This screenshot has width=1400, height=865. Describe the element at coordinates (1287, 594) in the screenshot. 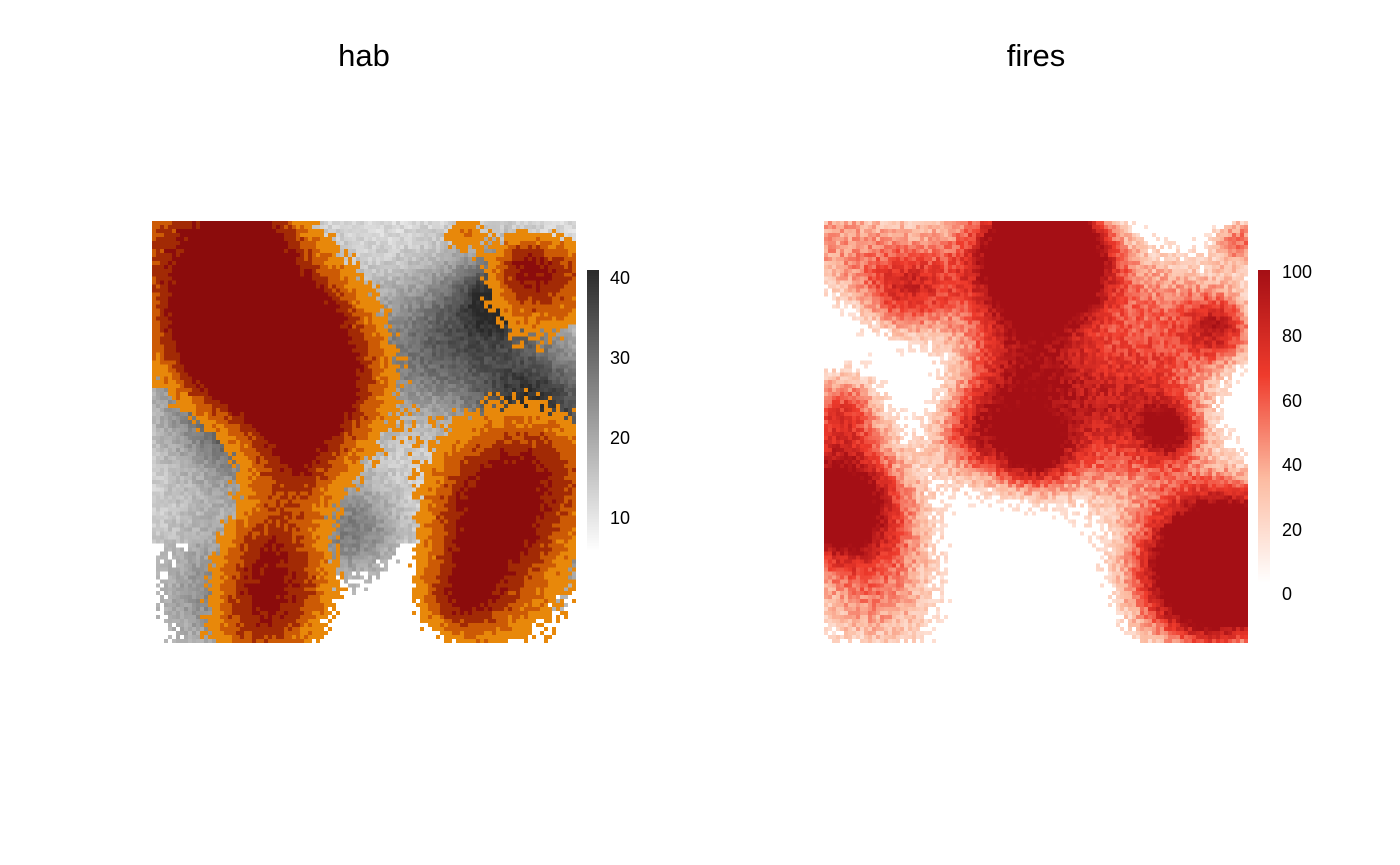

I see `fires-colorbar-tick: 0` at that location.